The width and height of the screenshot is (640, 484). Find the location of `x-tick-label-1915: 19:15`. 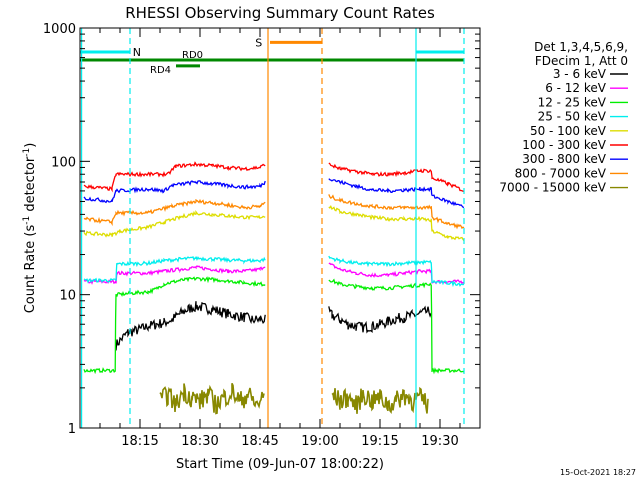

x-tick-label-1915: 19:15 is located at coordinates (379, 441).